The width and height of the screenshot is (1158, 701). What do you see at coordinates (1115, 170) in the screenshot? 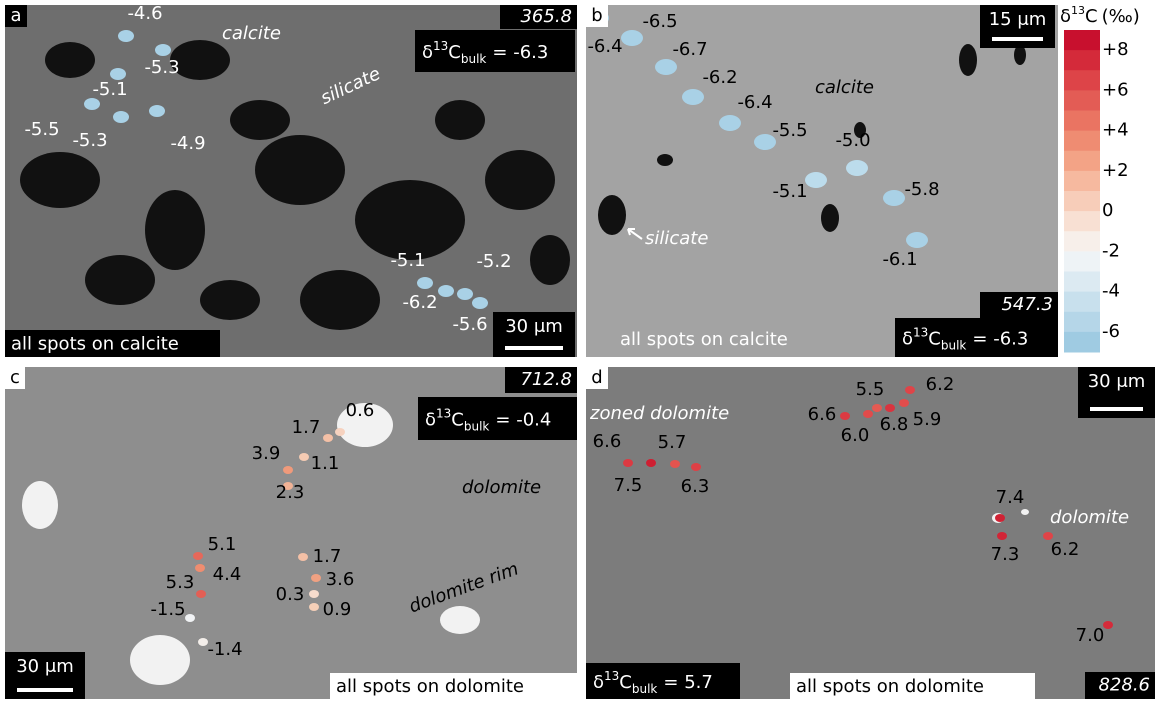
I see `colorbar-tick: +2` at bounding box center [1115, 170].